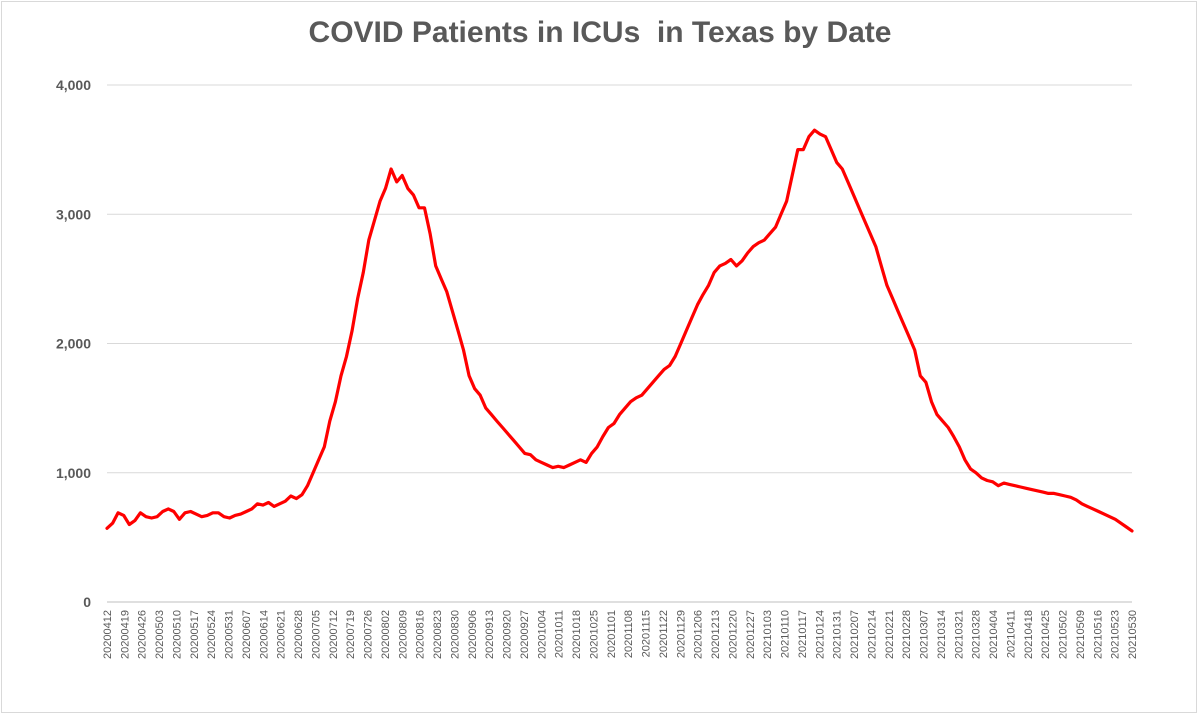 The width and height of the screenshot is (1200, 716). What do you see at coordinates (1116, 634) in the screenshot?
I see `x-tick-label: 20210523` at bounding box center [1116, 634].